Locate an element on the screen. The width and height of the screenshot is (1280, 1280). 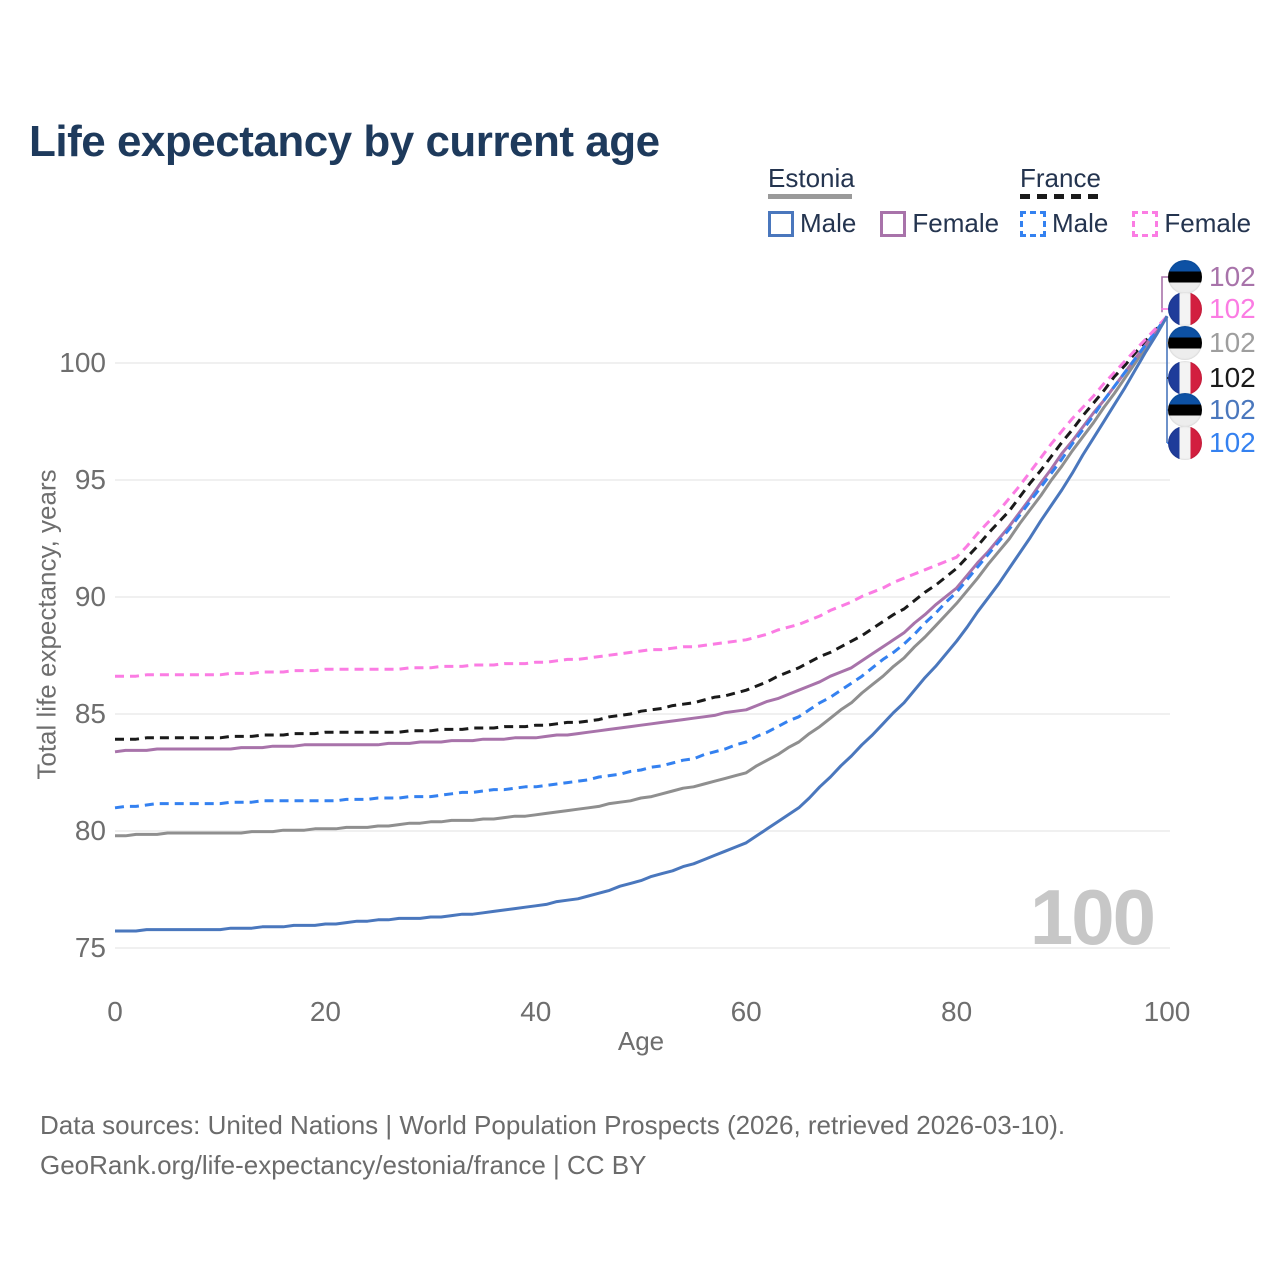
end-label-france-both-sexes: 102 is located at coordinates (1212, 378).